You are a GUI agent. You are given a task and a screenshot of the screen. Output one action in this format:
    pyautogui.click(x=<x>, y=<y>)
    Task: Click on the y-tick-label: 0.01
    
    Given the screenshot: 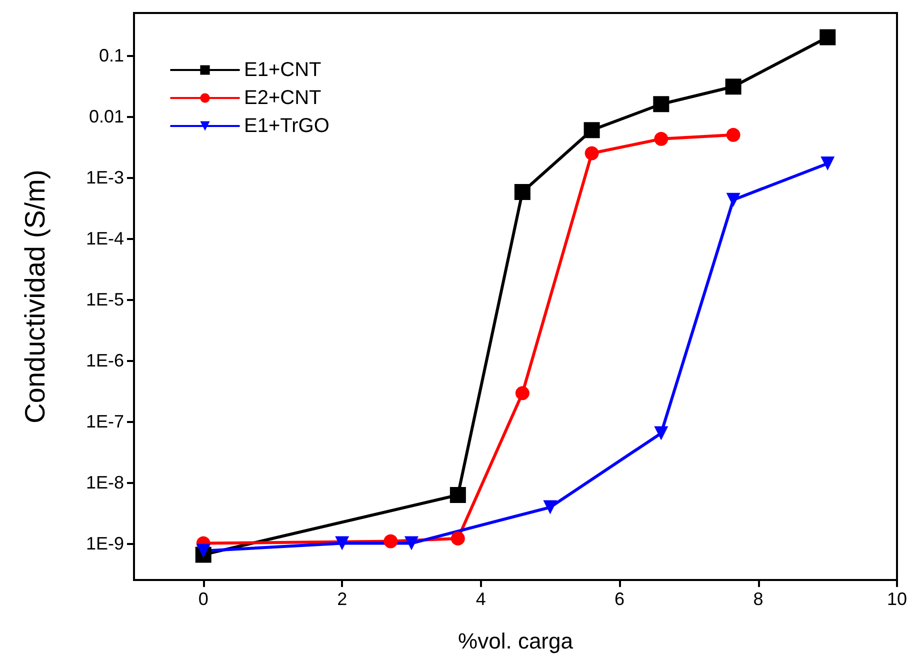 What is the action you would take?
    pyautogui.click(x=106, y=116)
    